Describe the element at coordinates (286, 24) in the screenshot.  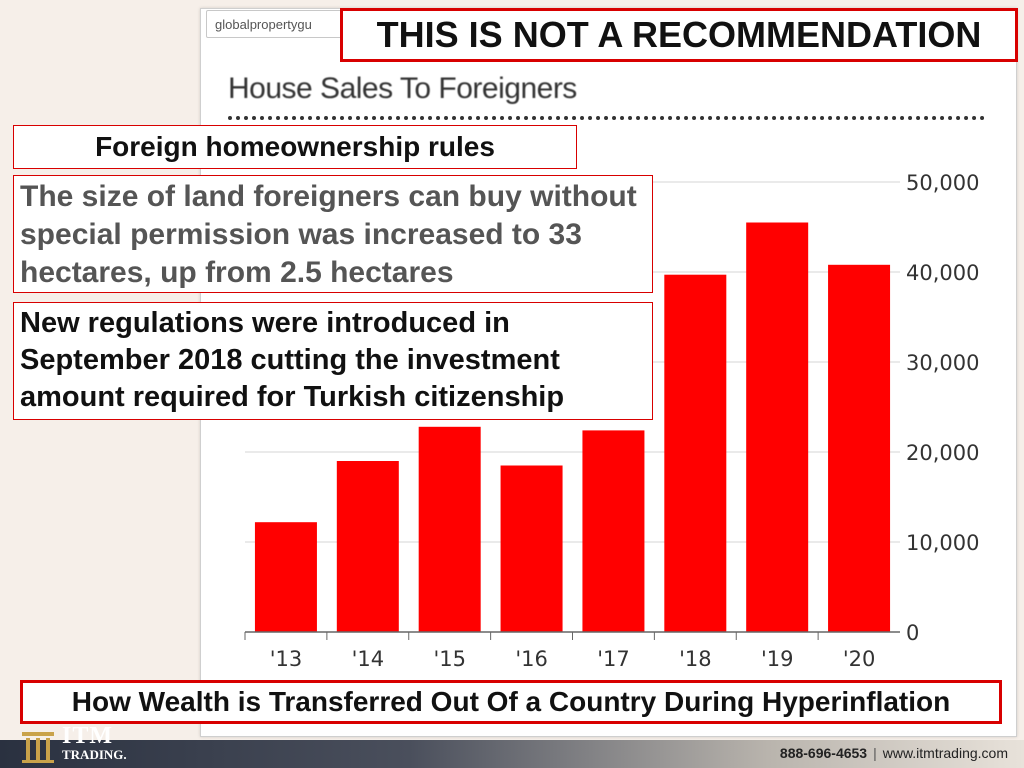
I see `address-bar: globalpropertygu` at that location.